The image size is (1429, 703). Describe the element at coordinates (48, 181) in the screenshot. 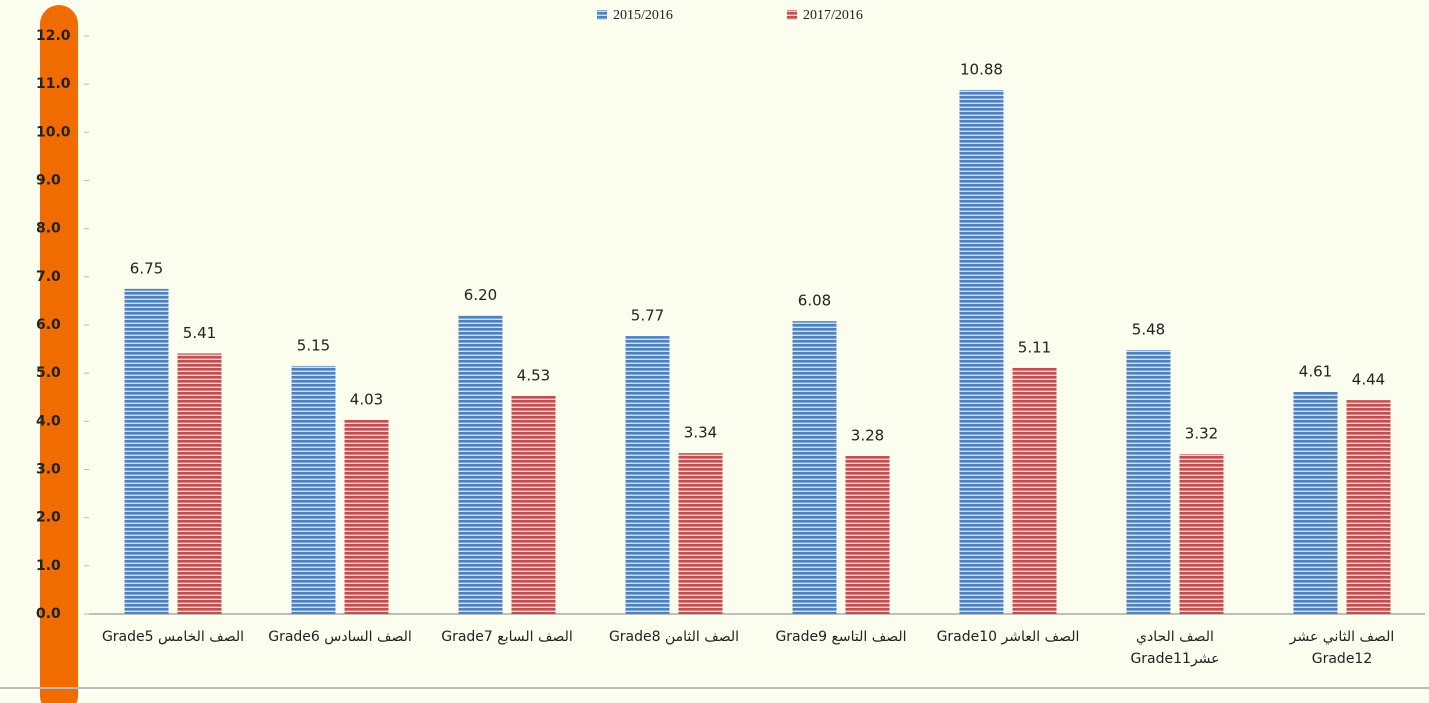

I see `y-tick-label: 9.0` at that location.